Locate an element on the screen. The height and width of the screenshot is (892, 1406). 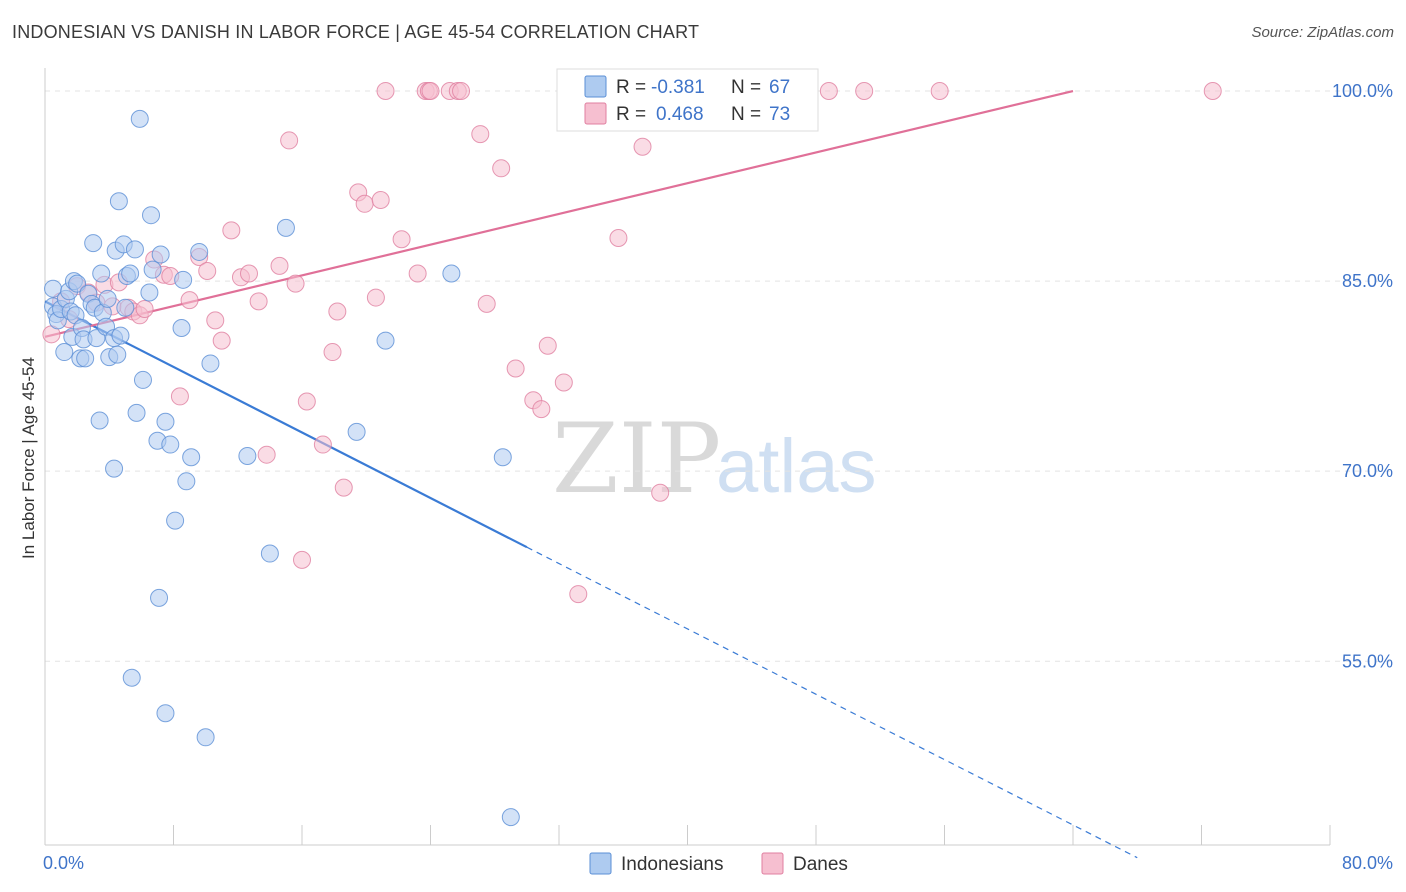
legend-swatch-danes is located at coordinates (595, 113).